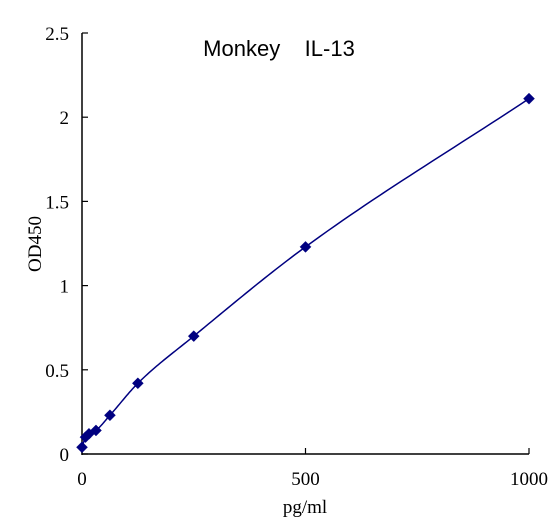 This screenshot has height=524, width=558. I want to click on y-axis-ticks: 0 0.5 1 1.5 2 2.5, so click(66, 245).